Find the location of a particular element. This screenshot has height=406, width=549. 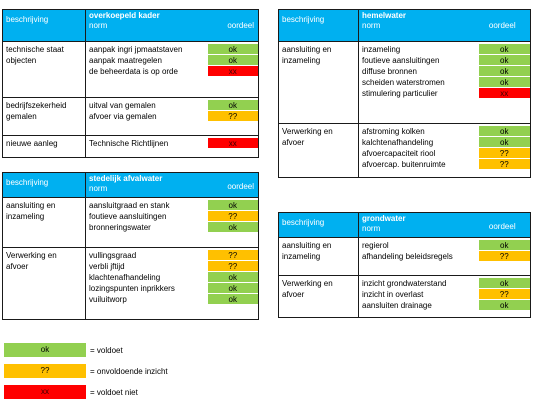

norm-item: inzicht grondwaterstand is located at coordinates (404, 283).